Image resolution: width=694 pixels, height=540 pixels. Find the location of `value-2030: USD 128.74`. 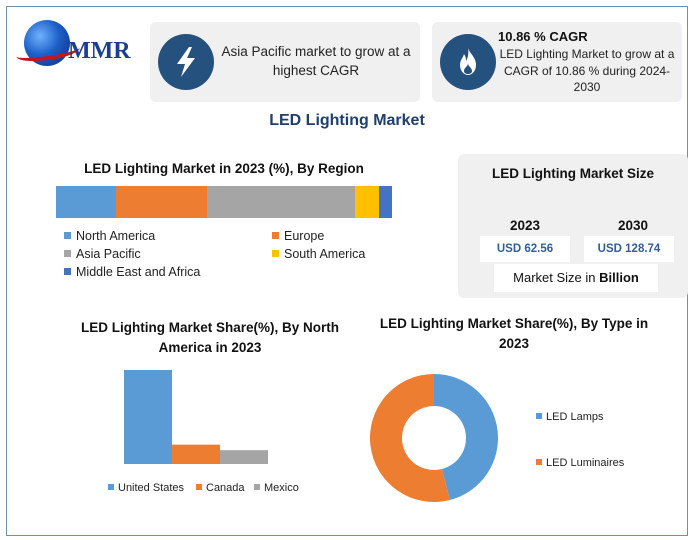

value-2030: USD 128.74 is located at coordinates (629, 249).